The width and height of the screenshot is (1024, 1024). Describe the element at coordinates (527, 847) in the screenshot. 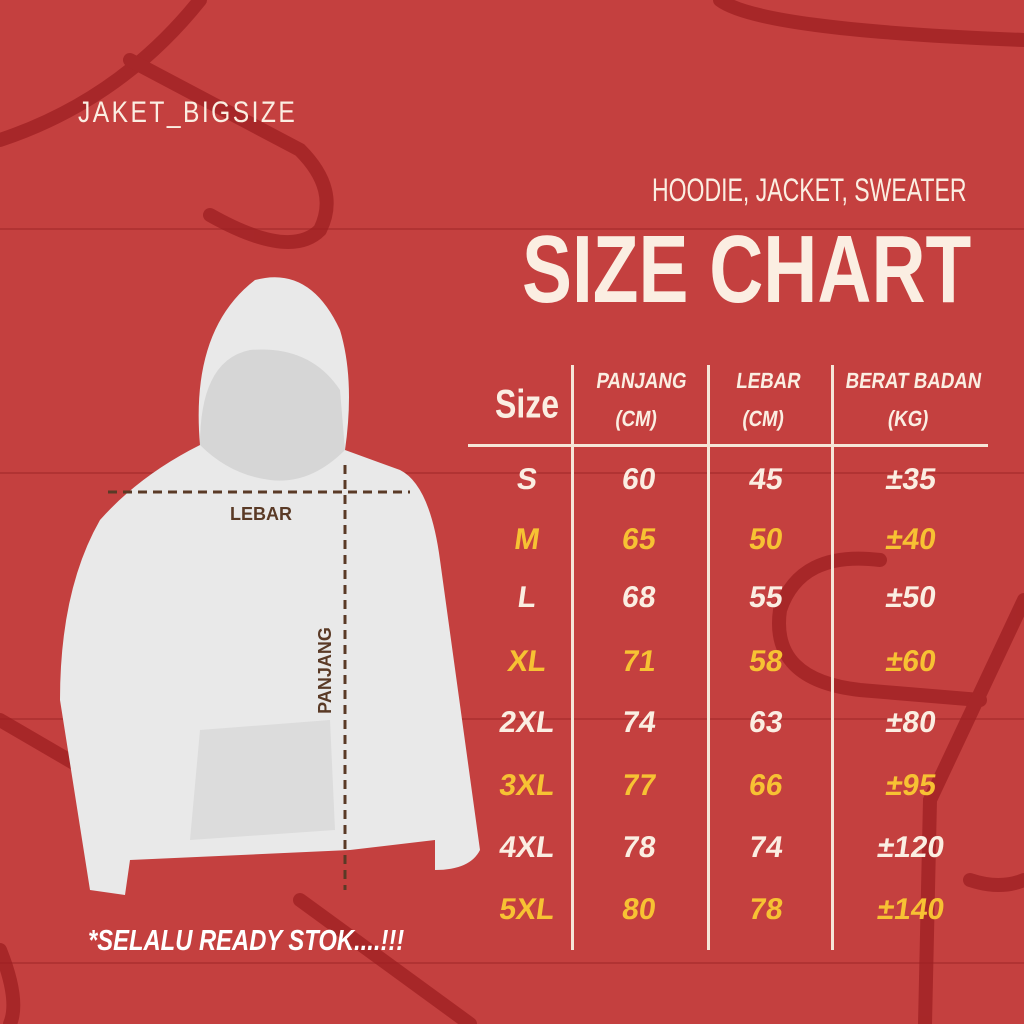

I see `cell-size: 4XL` at that location.